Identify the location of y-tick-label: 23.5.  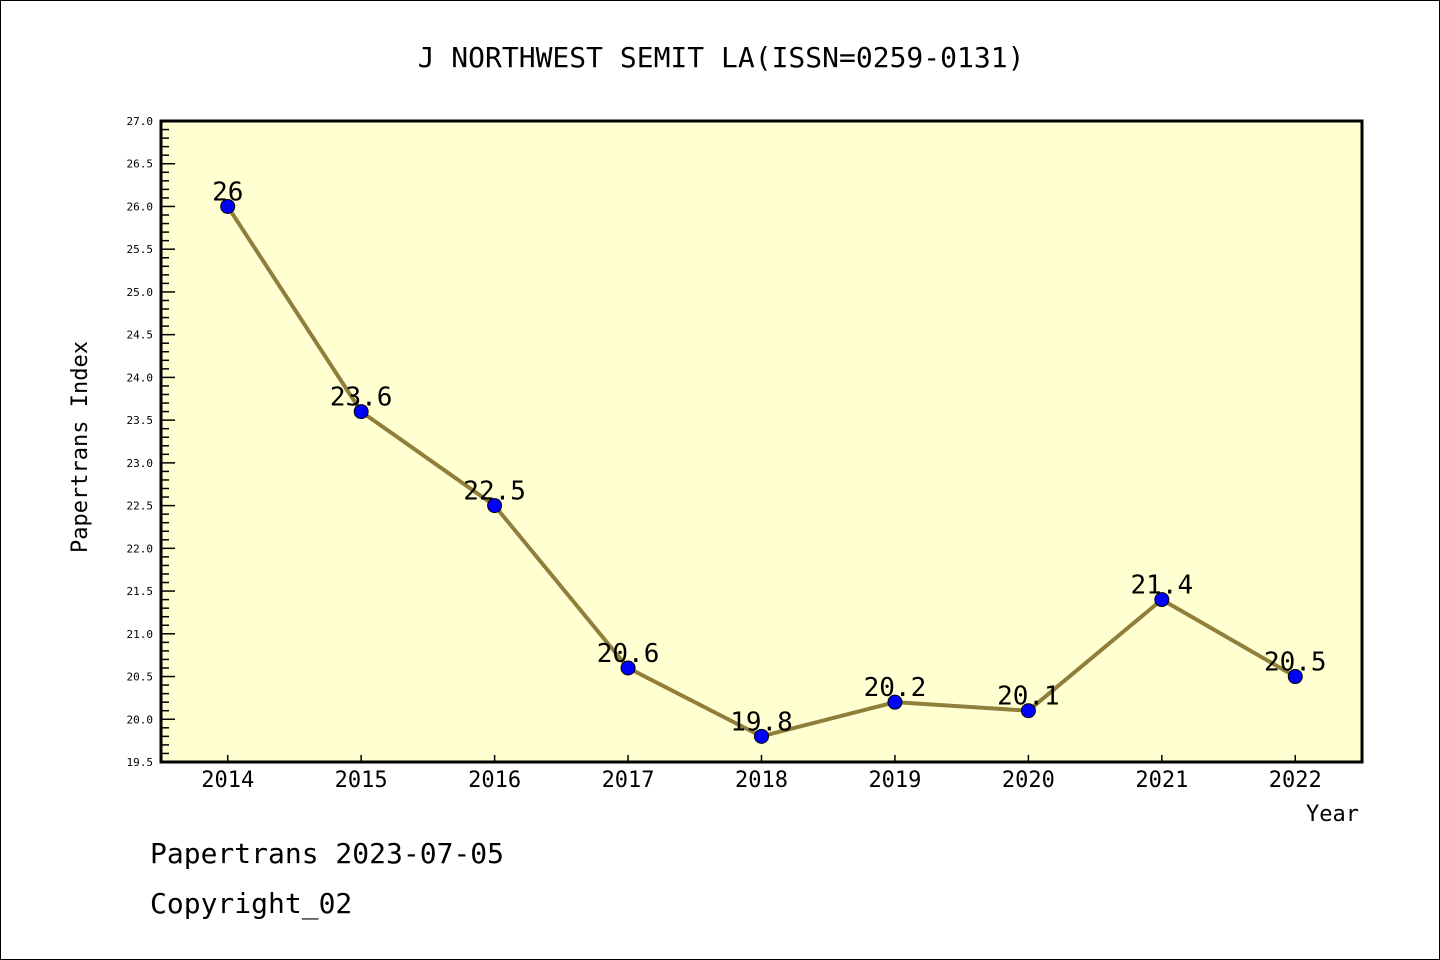
(140, 420).